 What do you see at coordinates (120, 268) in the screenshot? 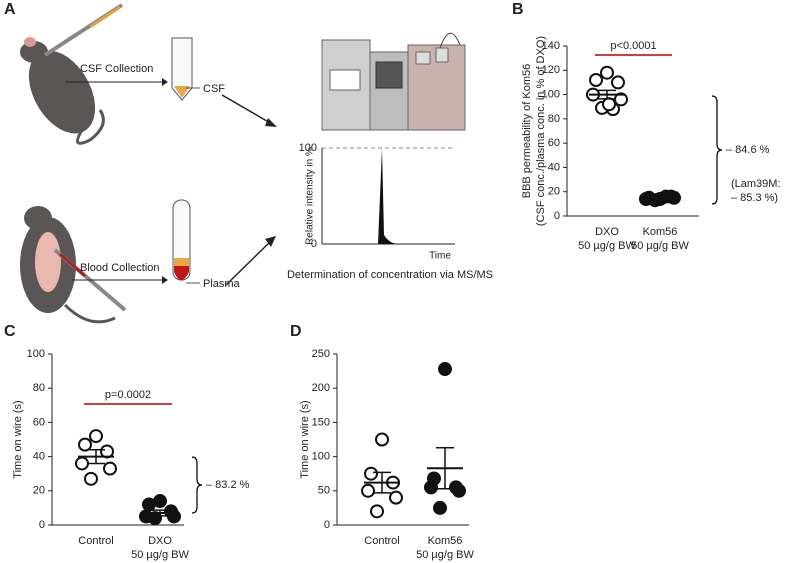
I see `step-label: Blood Collection` at bounding box center [120, 268].